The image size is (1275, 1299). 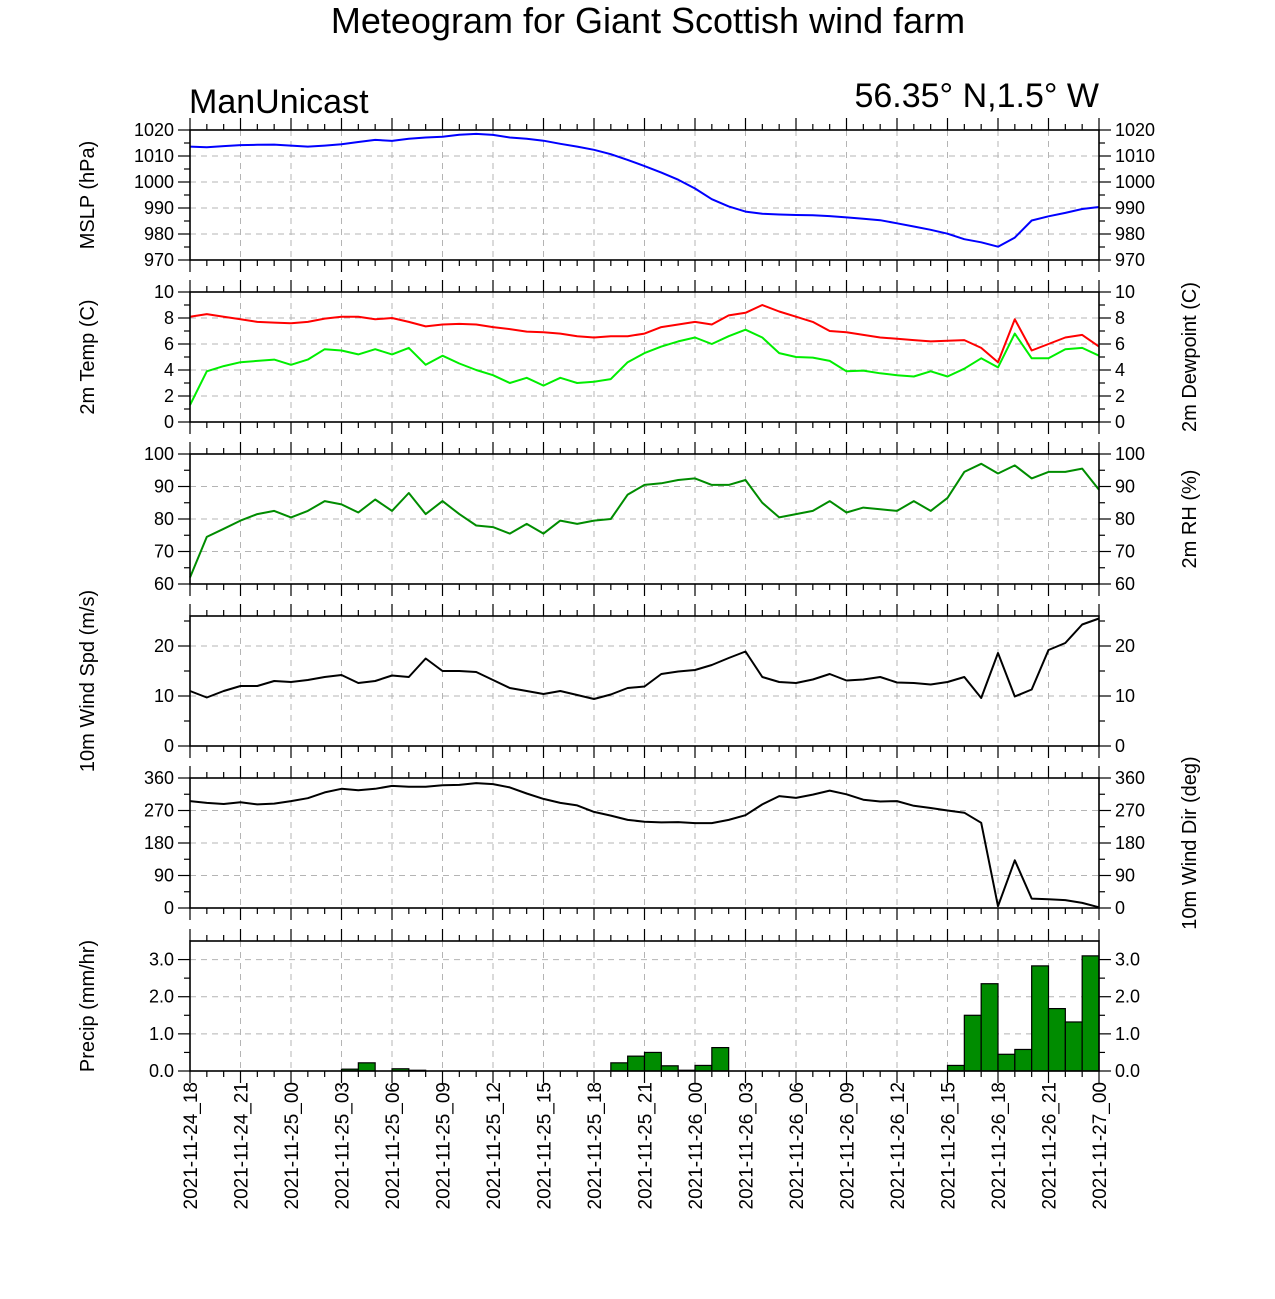 I want to click on y-tick-label-left: 4, so click(x=169, y=370).